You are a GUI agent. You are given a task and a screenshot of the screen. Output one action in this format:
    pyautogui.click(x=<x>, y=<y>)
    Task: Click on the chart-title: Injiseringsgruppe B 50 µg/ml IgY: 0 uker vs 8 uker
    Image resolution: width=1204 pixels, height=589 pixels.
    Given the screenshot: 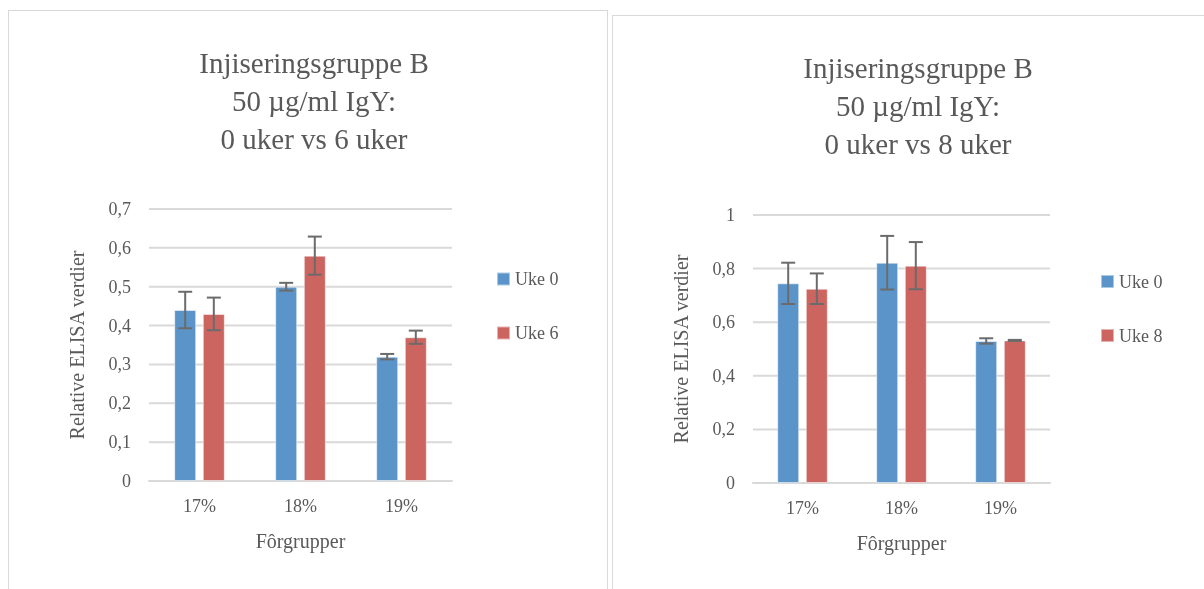 What is the action you would take?
    pyautogui.click(x=918, y=106)
    